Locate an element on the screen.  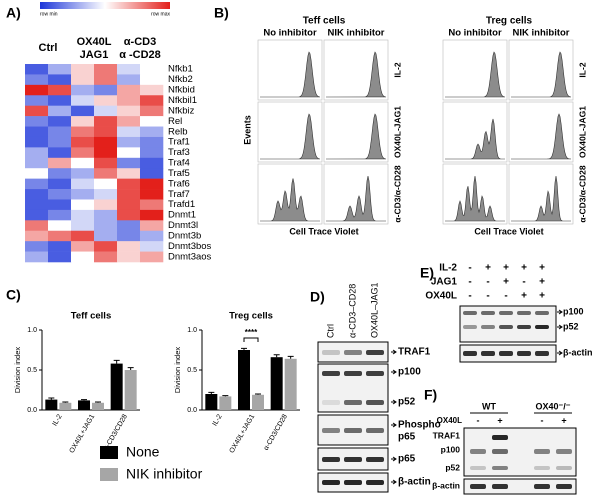
row-label: IL-2 is located at coordinates (582, 69).